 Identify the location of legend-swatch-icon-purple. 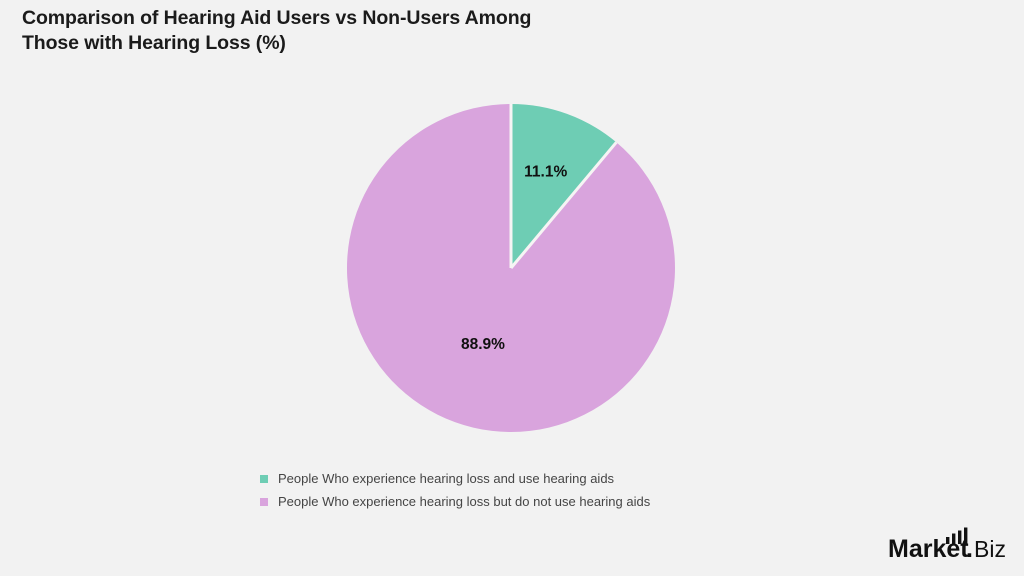
(264, 501).